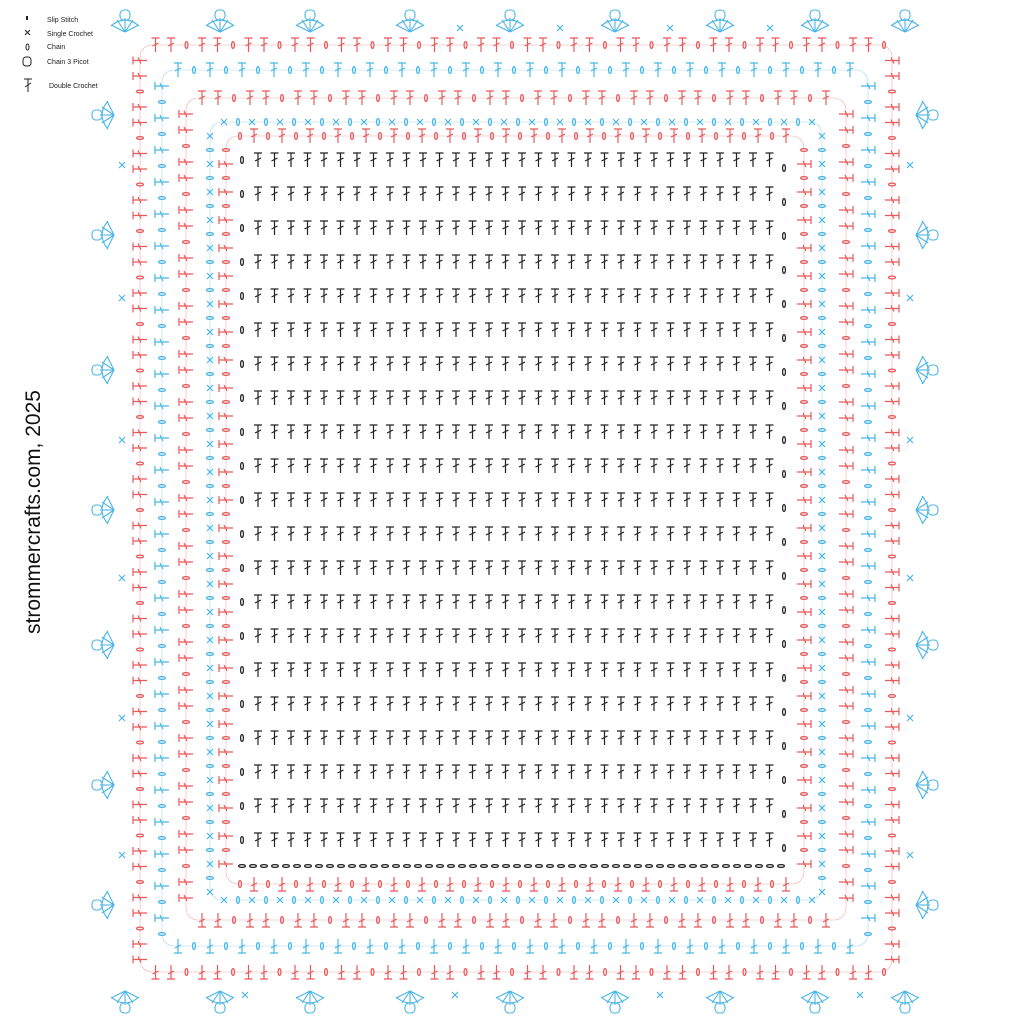 The image size is (1024, 1024). I want to click on legend-icon-chain, so click(27, 47).